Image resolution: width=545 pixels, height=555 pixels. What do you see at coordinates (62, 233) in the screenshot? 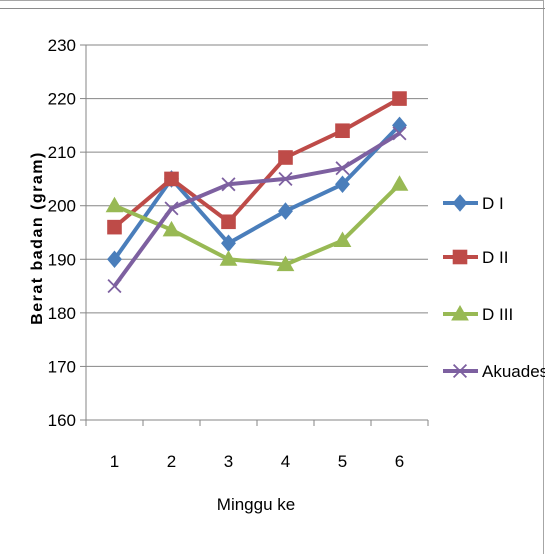
I see `y-tick-labels: 160 170 180 190 200 210 220 230` at bounding box center [62, 233].